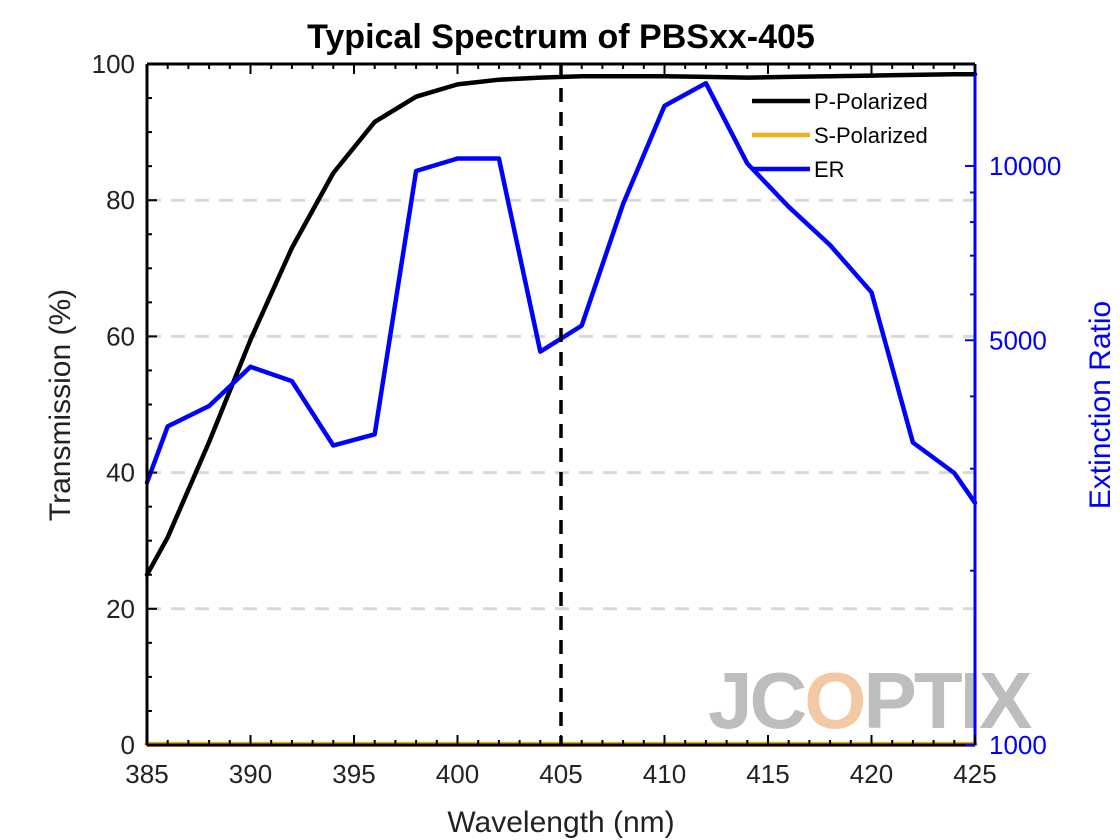  I want to click on watermark-logo: JCOPTIX, so click(871, 700).